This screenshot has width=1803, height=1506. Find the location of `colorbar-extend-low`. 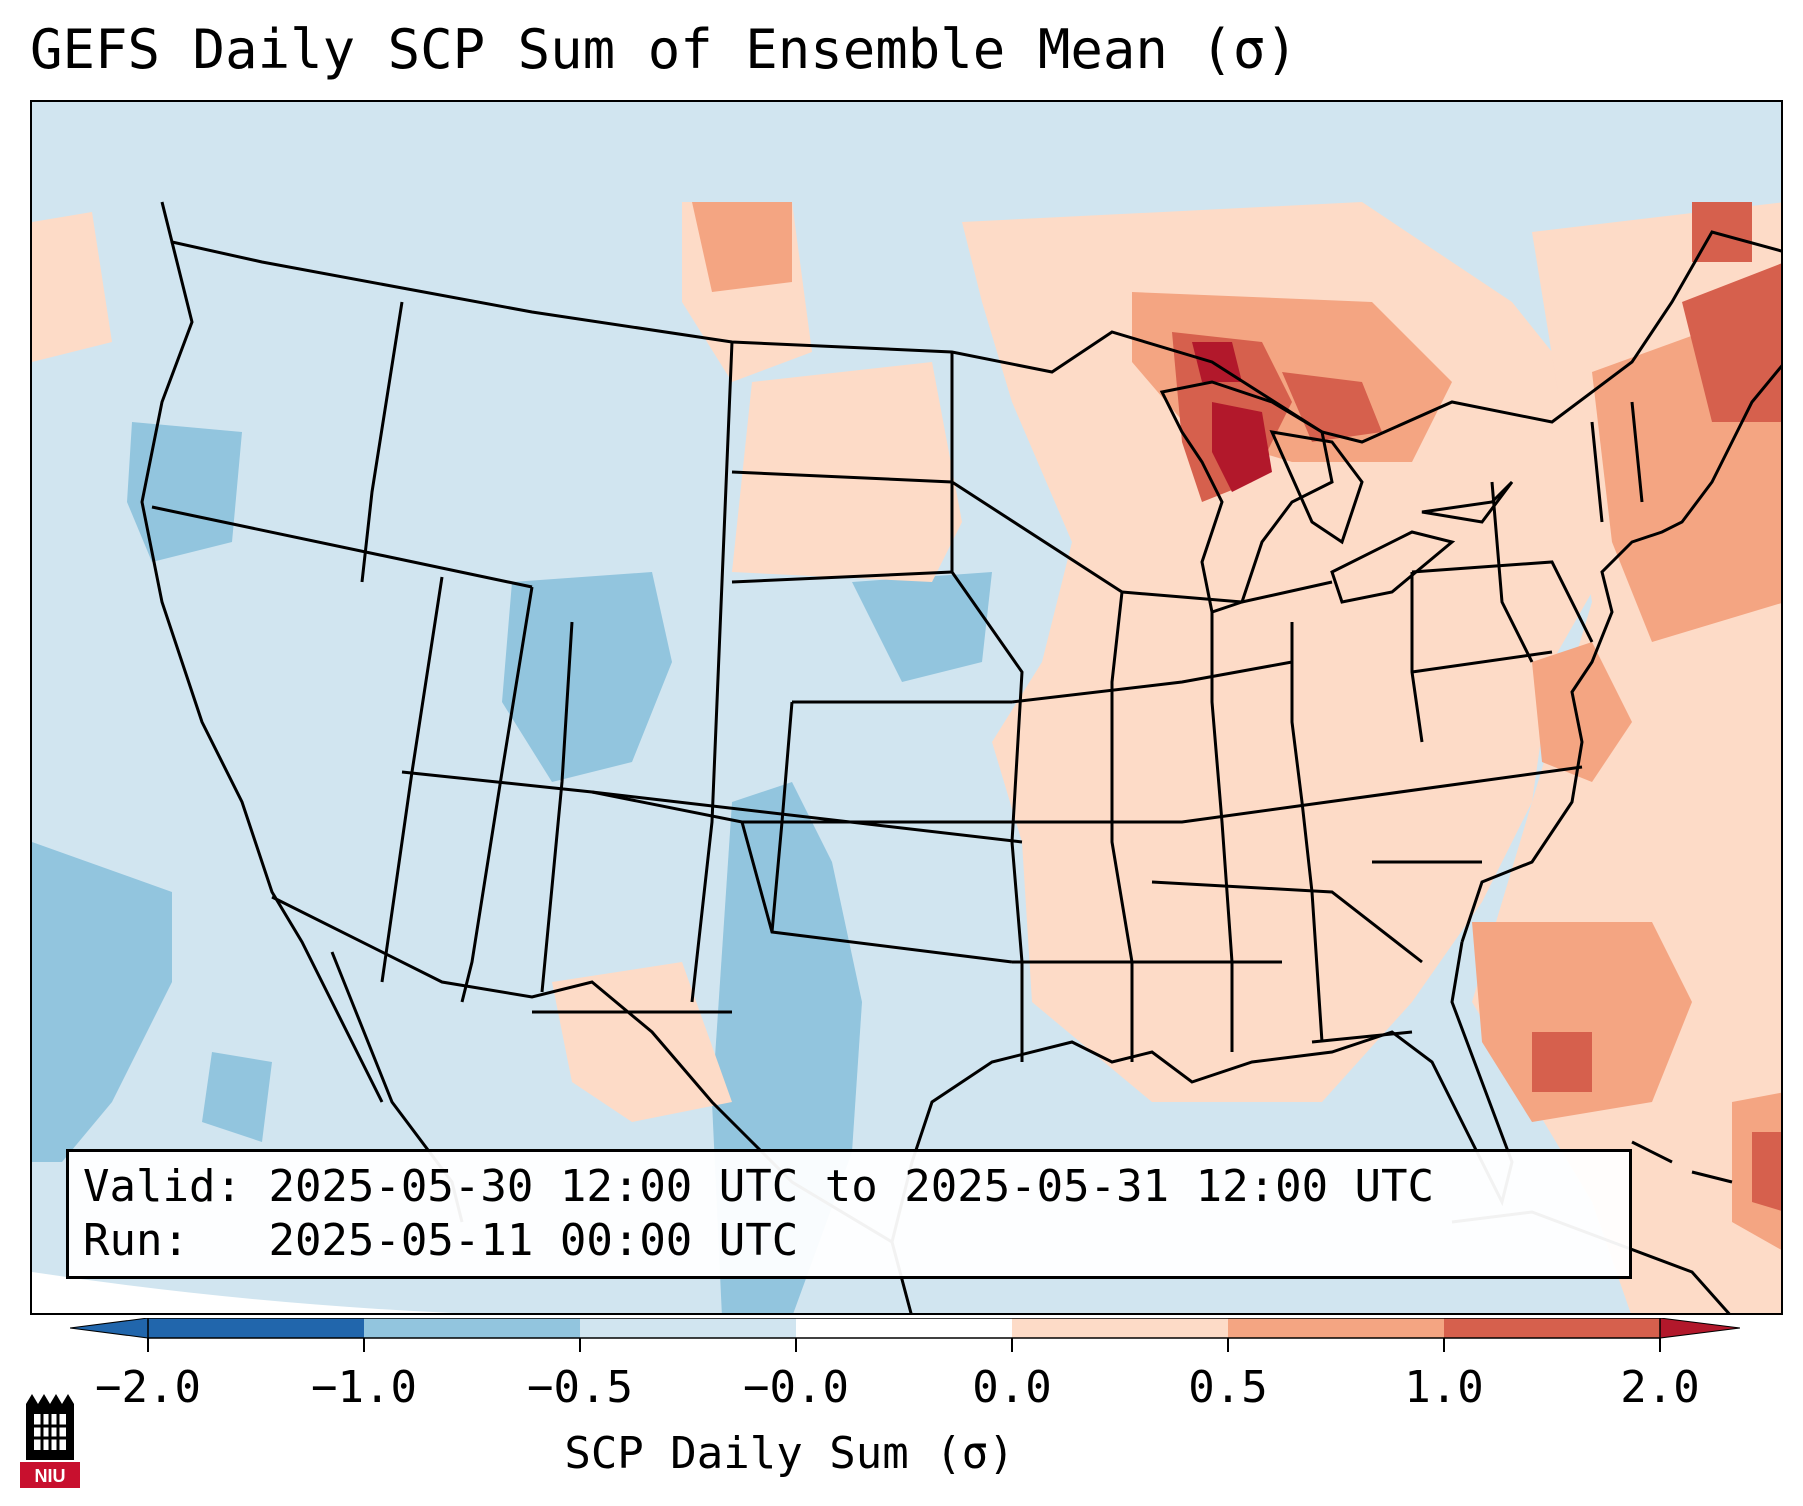

colorbar-extend-low is located at coordinates (109, 1328).